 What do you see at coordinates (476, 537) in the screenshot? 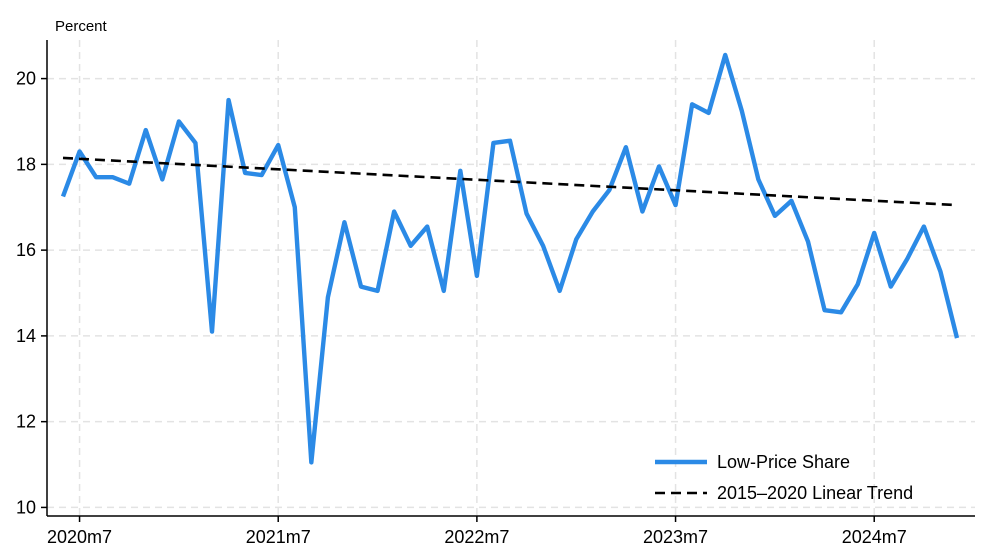
I see `x-tick-label: 2022m7` at bounding box center [476, 537].